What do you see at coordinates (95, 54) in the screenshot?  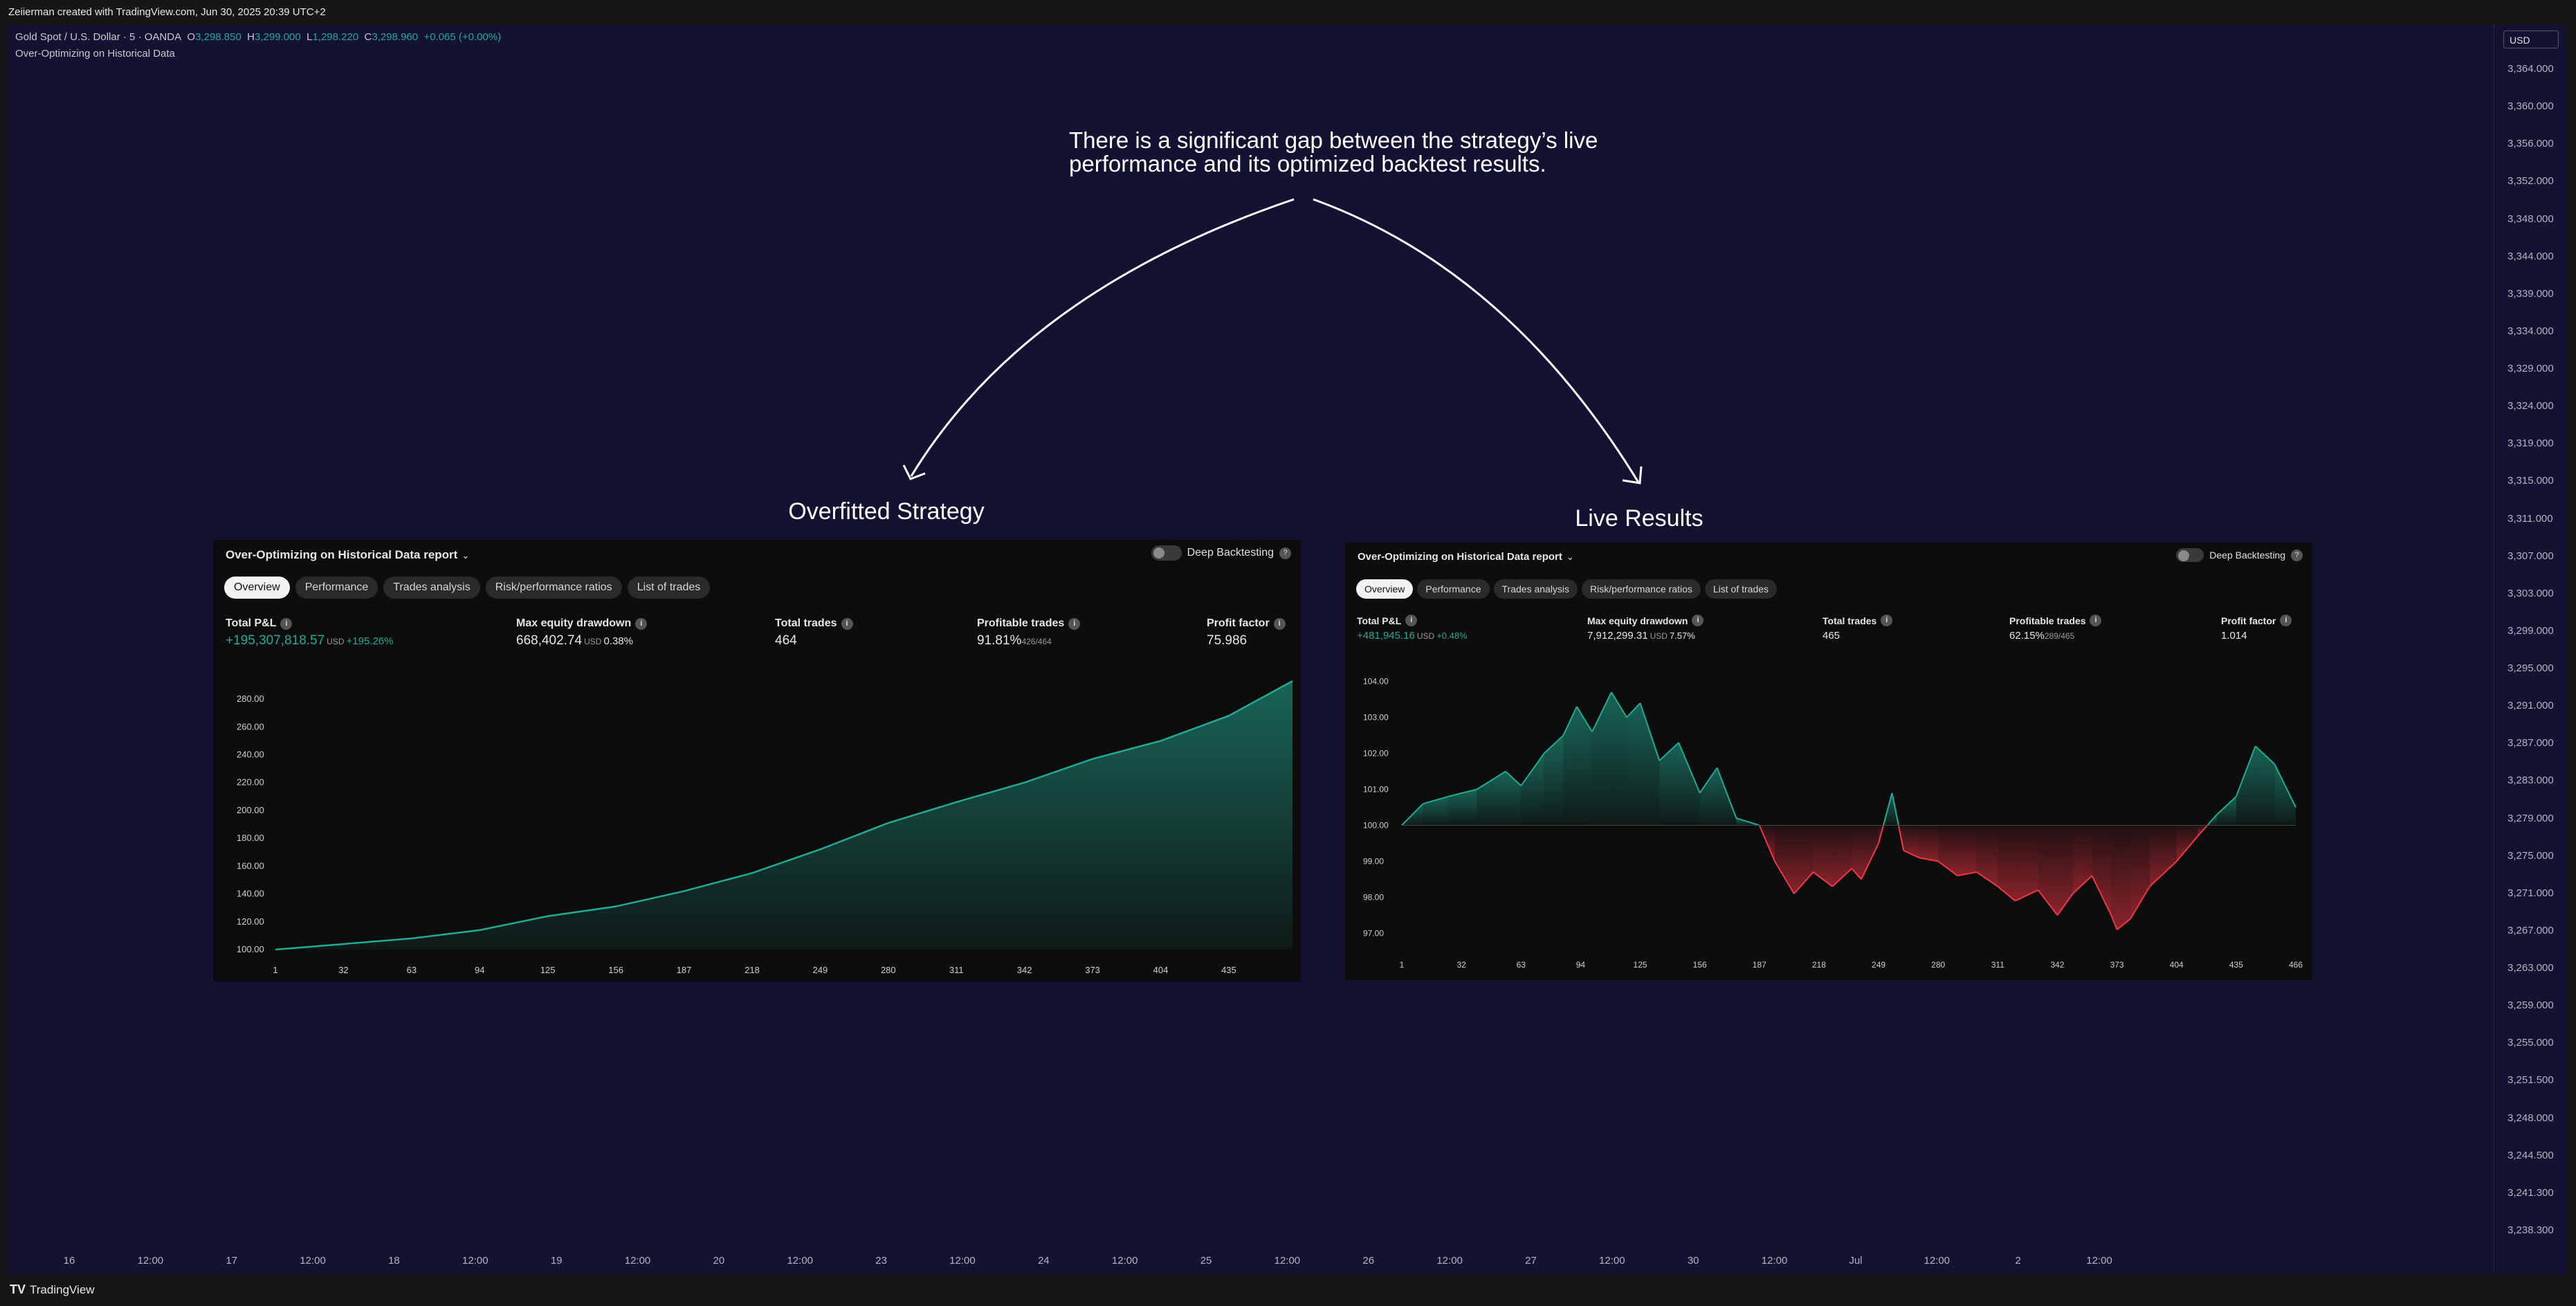 I see `study-legend: Over-Optimizing on Historical Data` at bounding box center [95, 54].